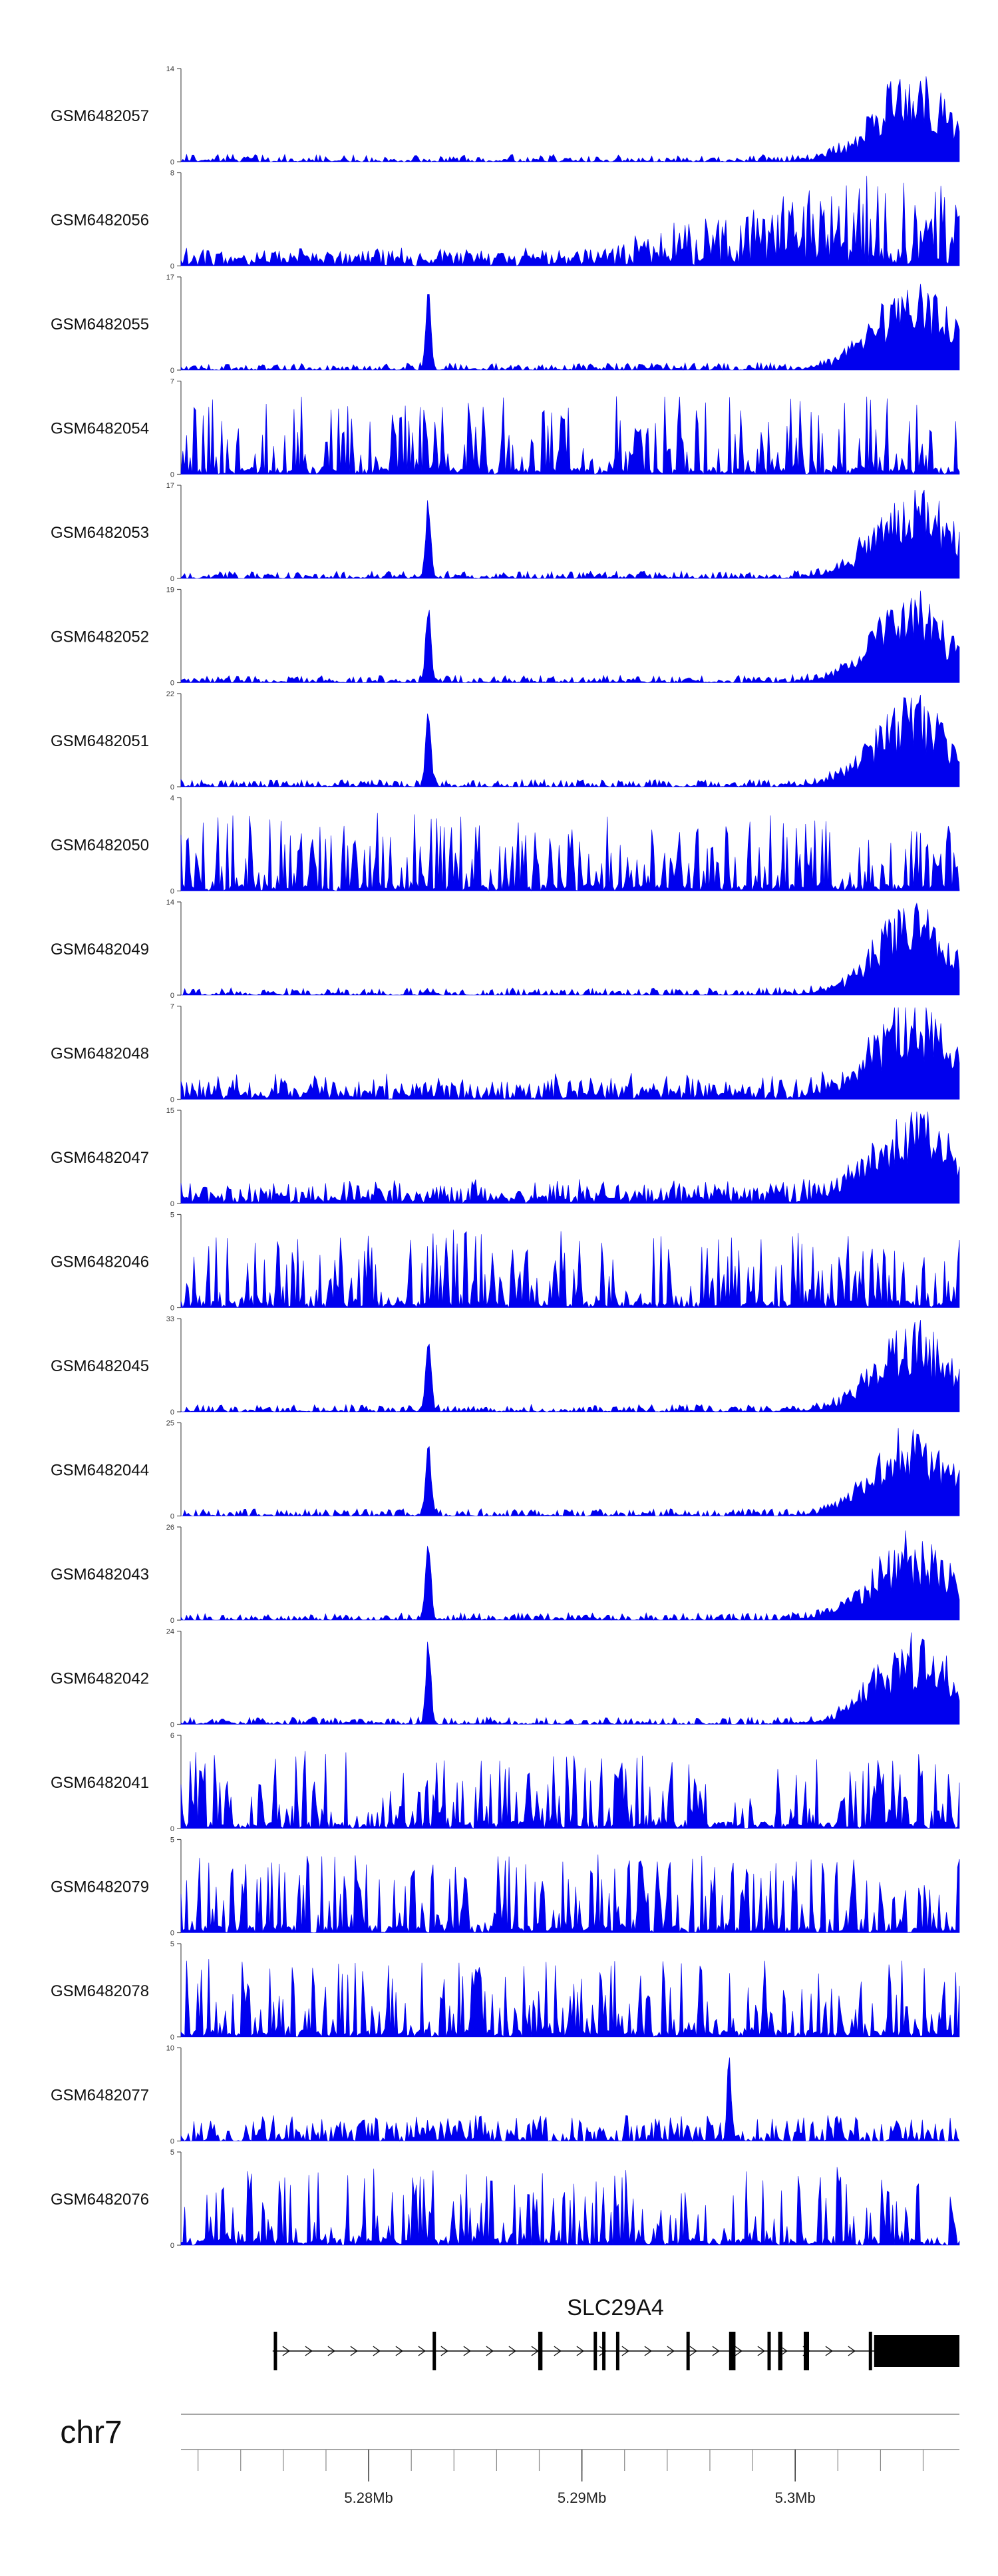  What do you see at coordinates (505, 949) in the screenshot?
I see `track-GSM6482049: GSM6482049 14 0` at bounding box center [505, 949].